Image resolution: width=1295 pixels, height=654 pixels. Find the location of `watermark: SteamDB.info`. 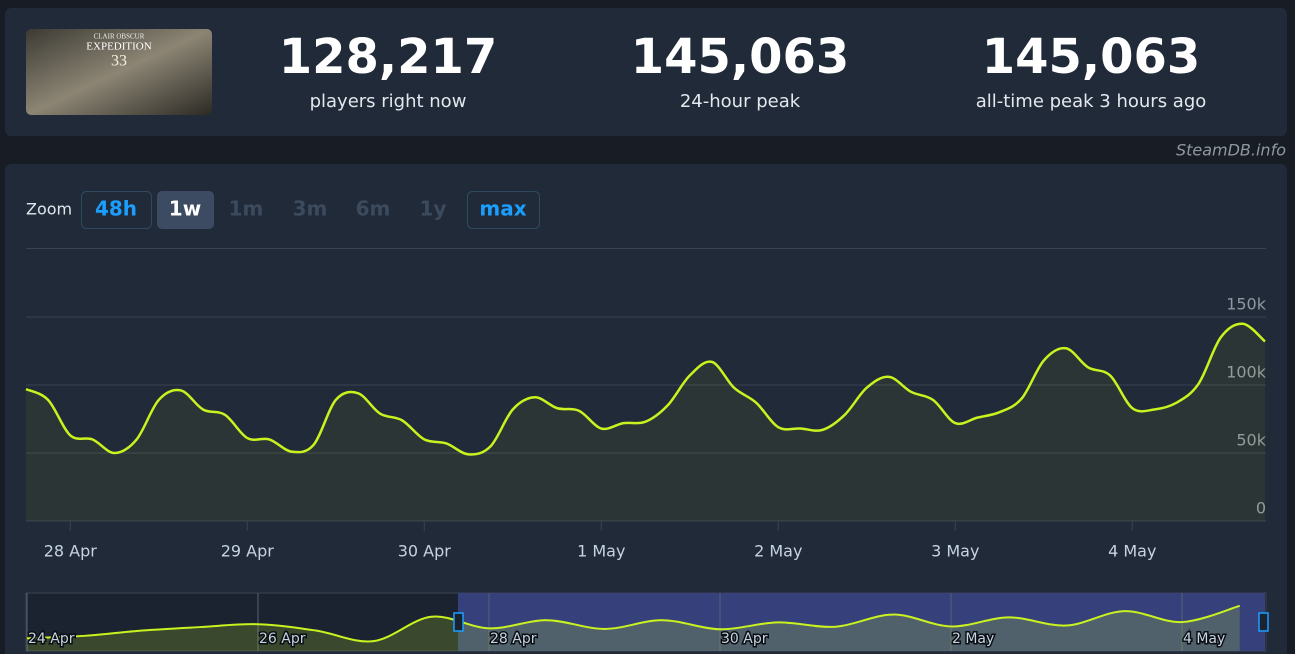

watermark: SteamDB.info is located at coordinates (1231, 150).